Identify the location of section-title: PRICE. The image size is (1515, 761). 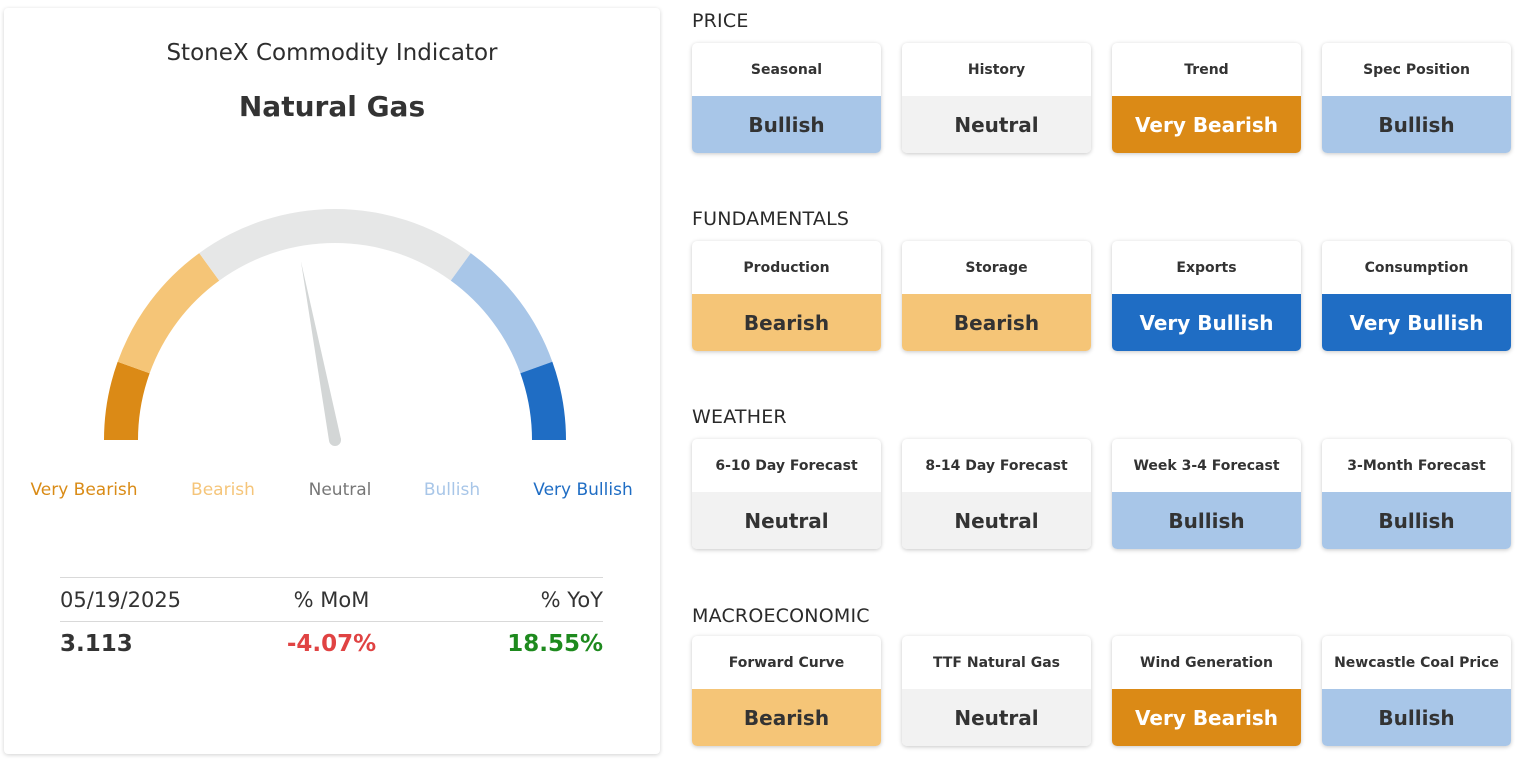
(720, 21).